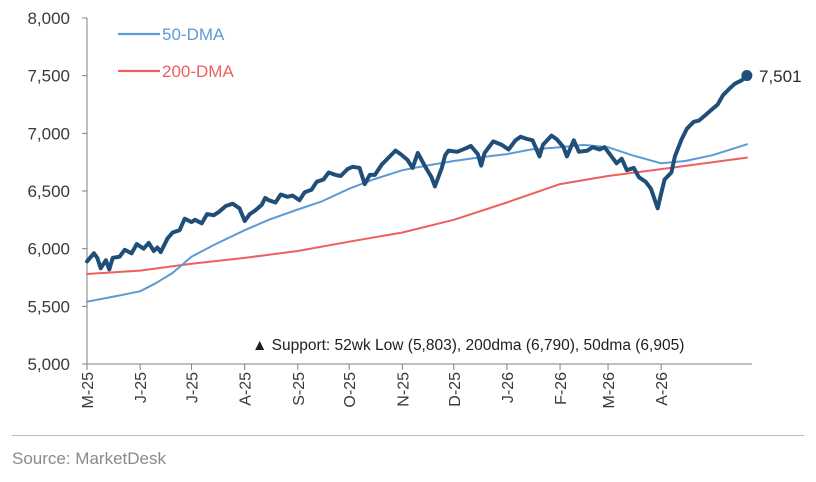 Image resolution: width=816 pixels, height=482 pixels. What do you see at coordinates (403, 389) in the screenshot?
I see `x-tick-label: N-25` at bounding box center [403, 389].